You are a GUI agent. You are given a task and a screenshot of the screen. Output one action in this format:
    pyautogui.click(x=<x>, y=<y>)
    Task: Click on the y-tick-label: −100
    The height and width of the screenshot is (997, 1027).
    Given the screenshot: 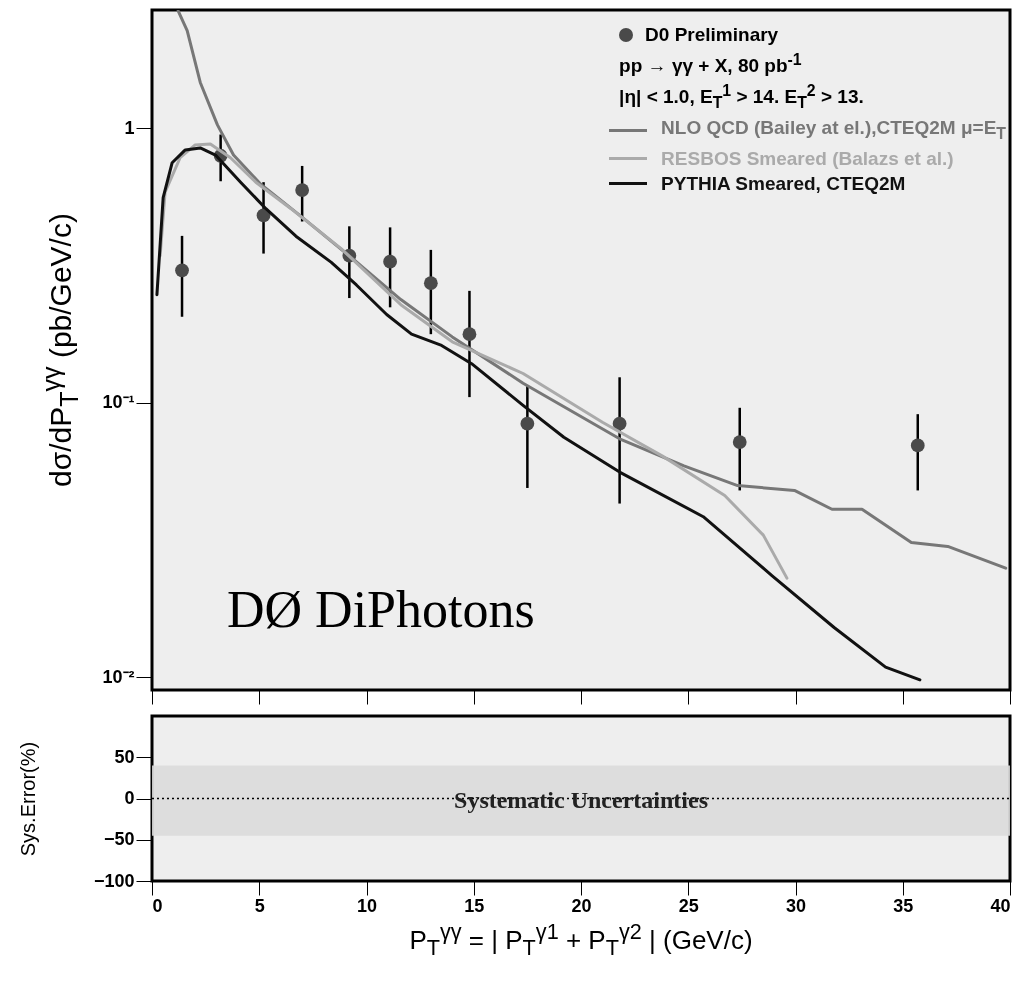 What is the action you would take?
    pyautogui.click(x=114, y=880)
    